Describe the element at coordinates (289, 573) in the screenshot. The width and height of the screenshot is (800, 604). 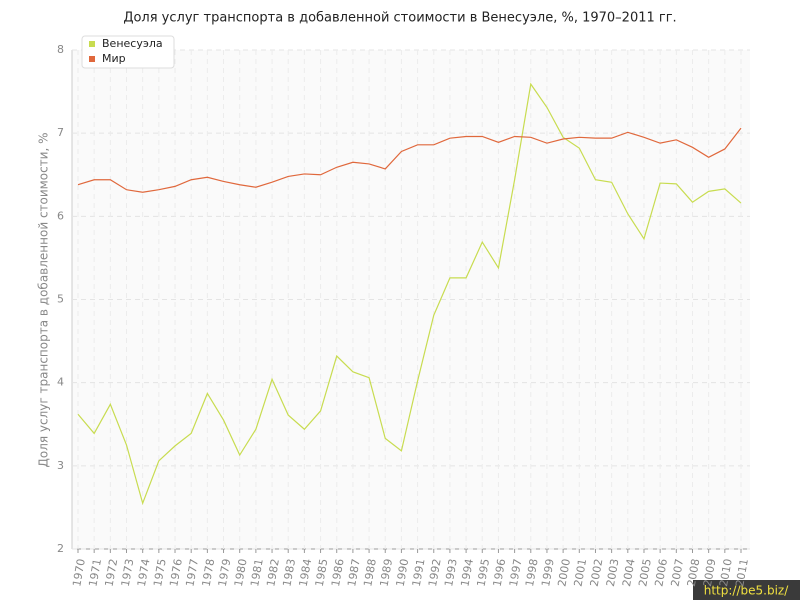
I see `x-tick-label: 1983` at that location.